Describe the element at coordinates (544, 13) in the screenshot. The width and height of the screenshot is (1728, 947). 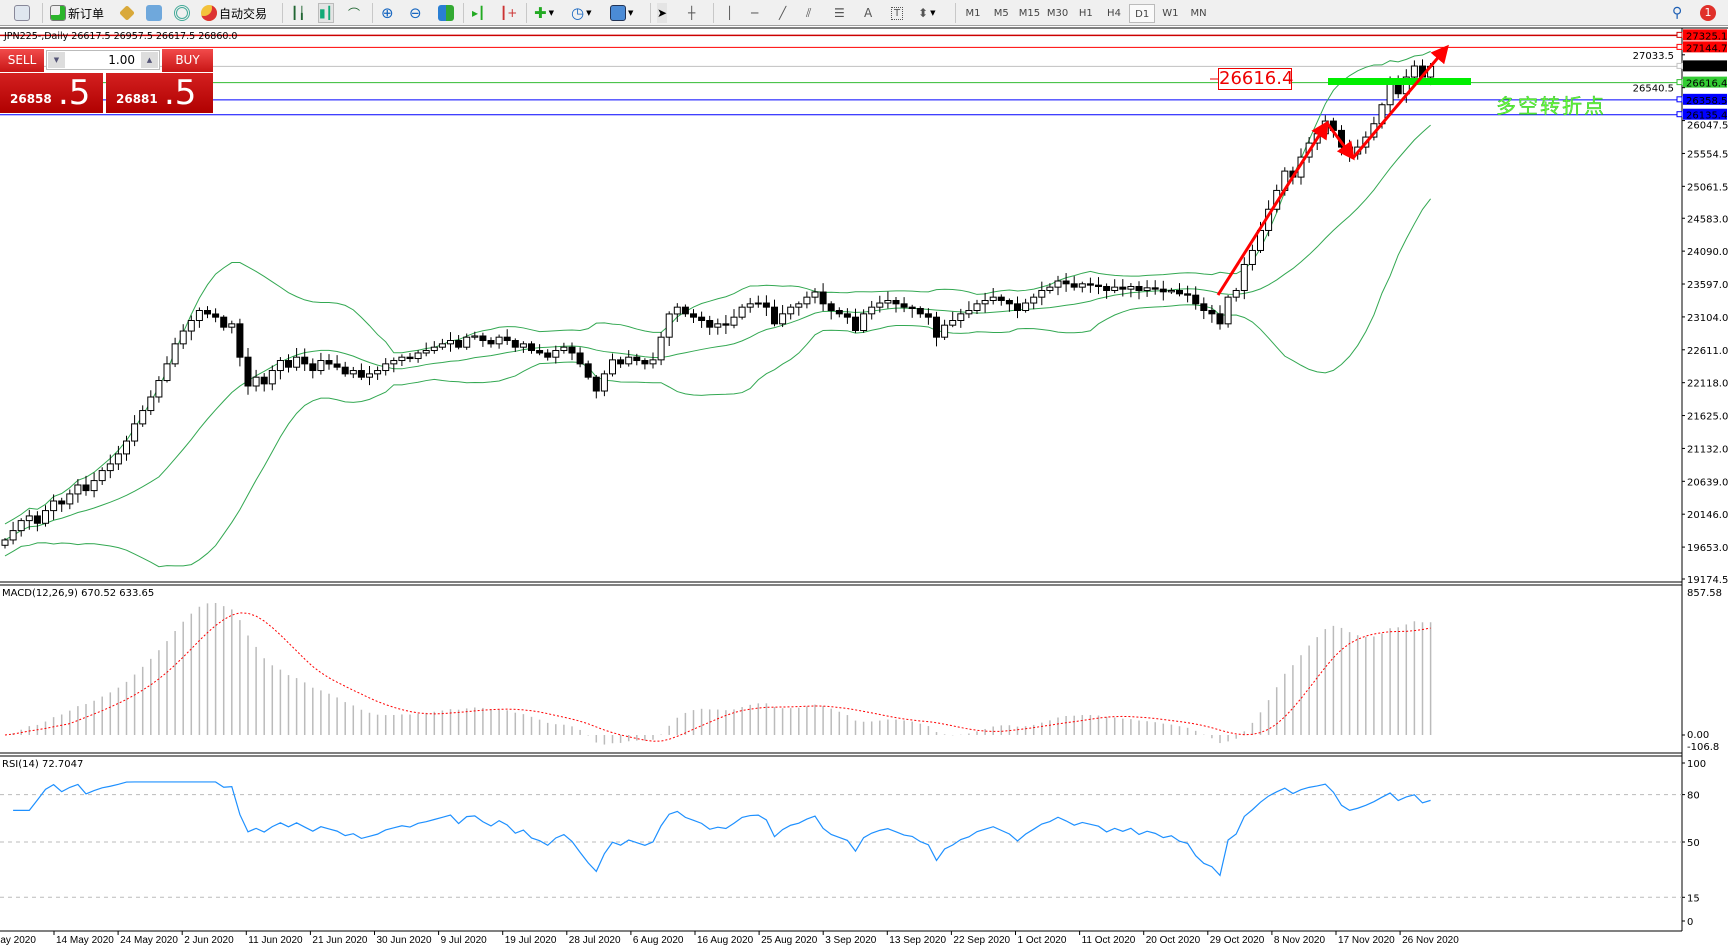
I see `indicators-button: ✚ ▼` at that location.